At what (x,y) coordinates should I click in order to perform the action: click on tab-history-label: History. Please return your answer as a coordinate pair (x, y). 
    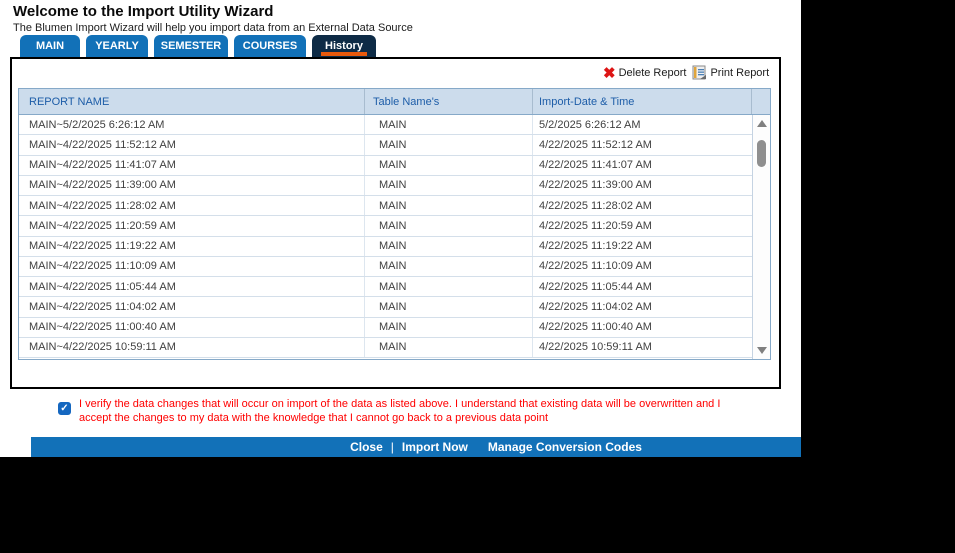
    Looking at the image, I should click on (344, 46).